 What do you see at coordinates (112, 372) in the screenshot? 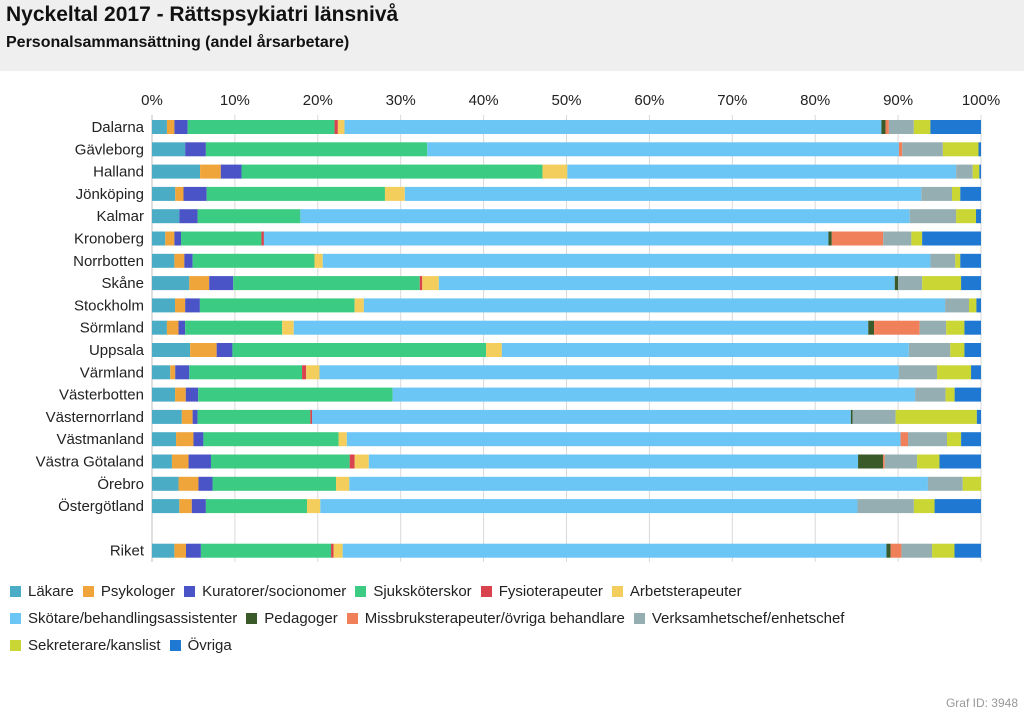
I see `category-label: Värmland` at bounding box center [112, 372].